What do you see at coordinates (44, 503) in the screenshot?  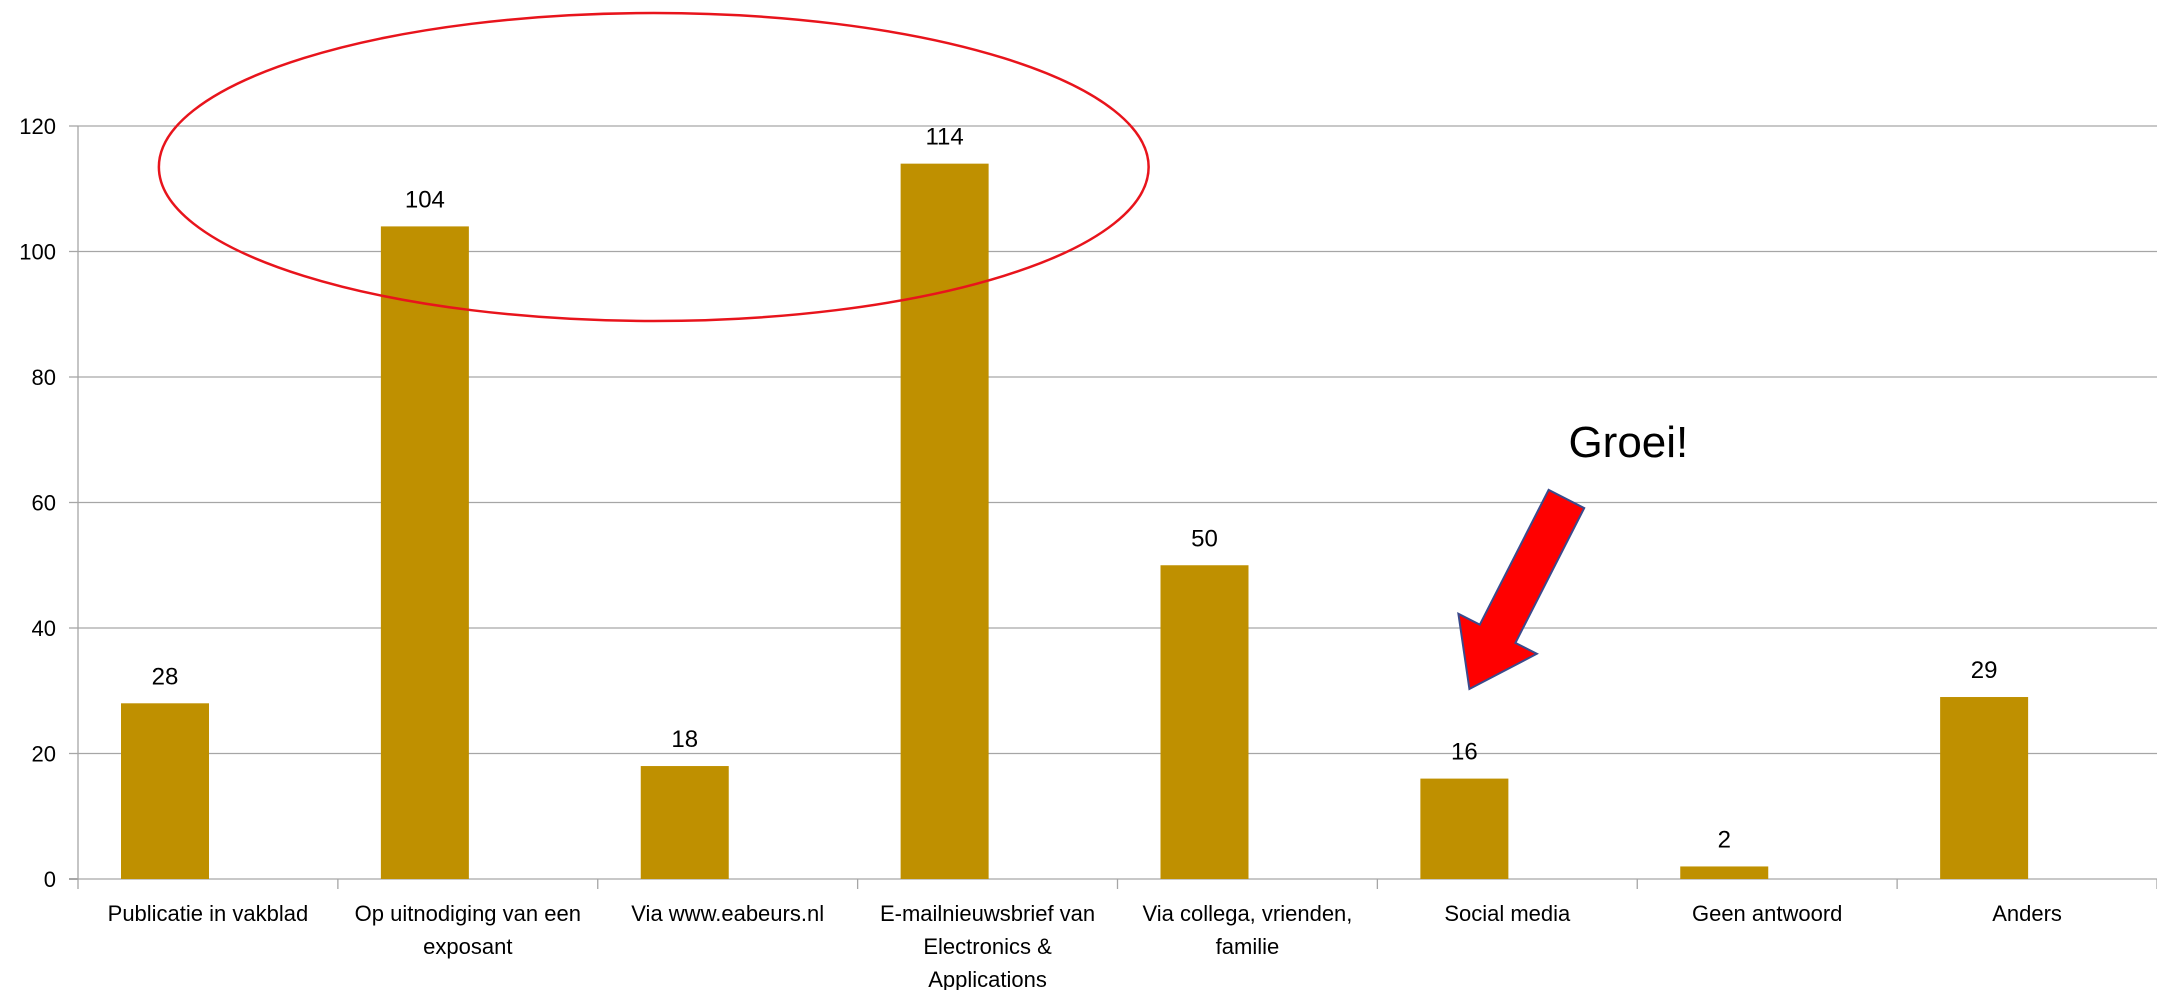 I see `y-tick-label: 60` at bounding box center [44, 503].